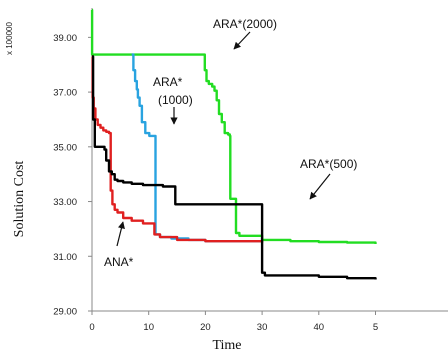 Image resolution: width=448 pixels, height=355 pixels. What do you see at coordinates (120, 234) in the screenshot?
I see `arrow-ana` at bounding box center [120, 234].